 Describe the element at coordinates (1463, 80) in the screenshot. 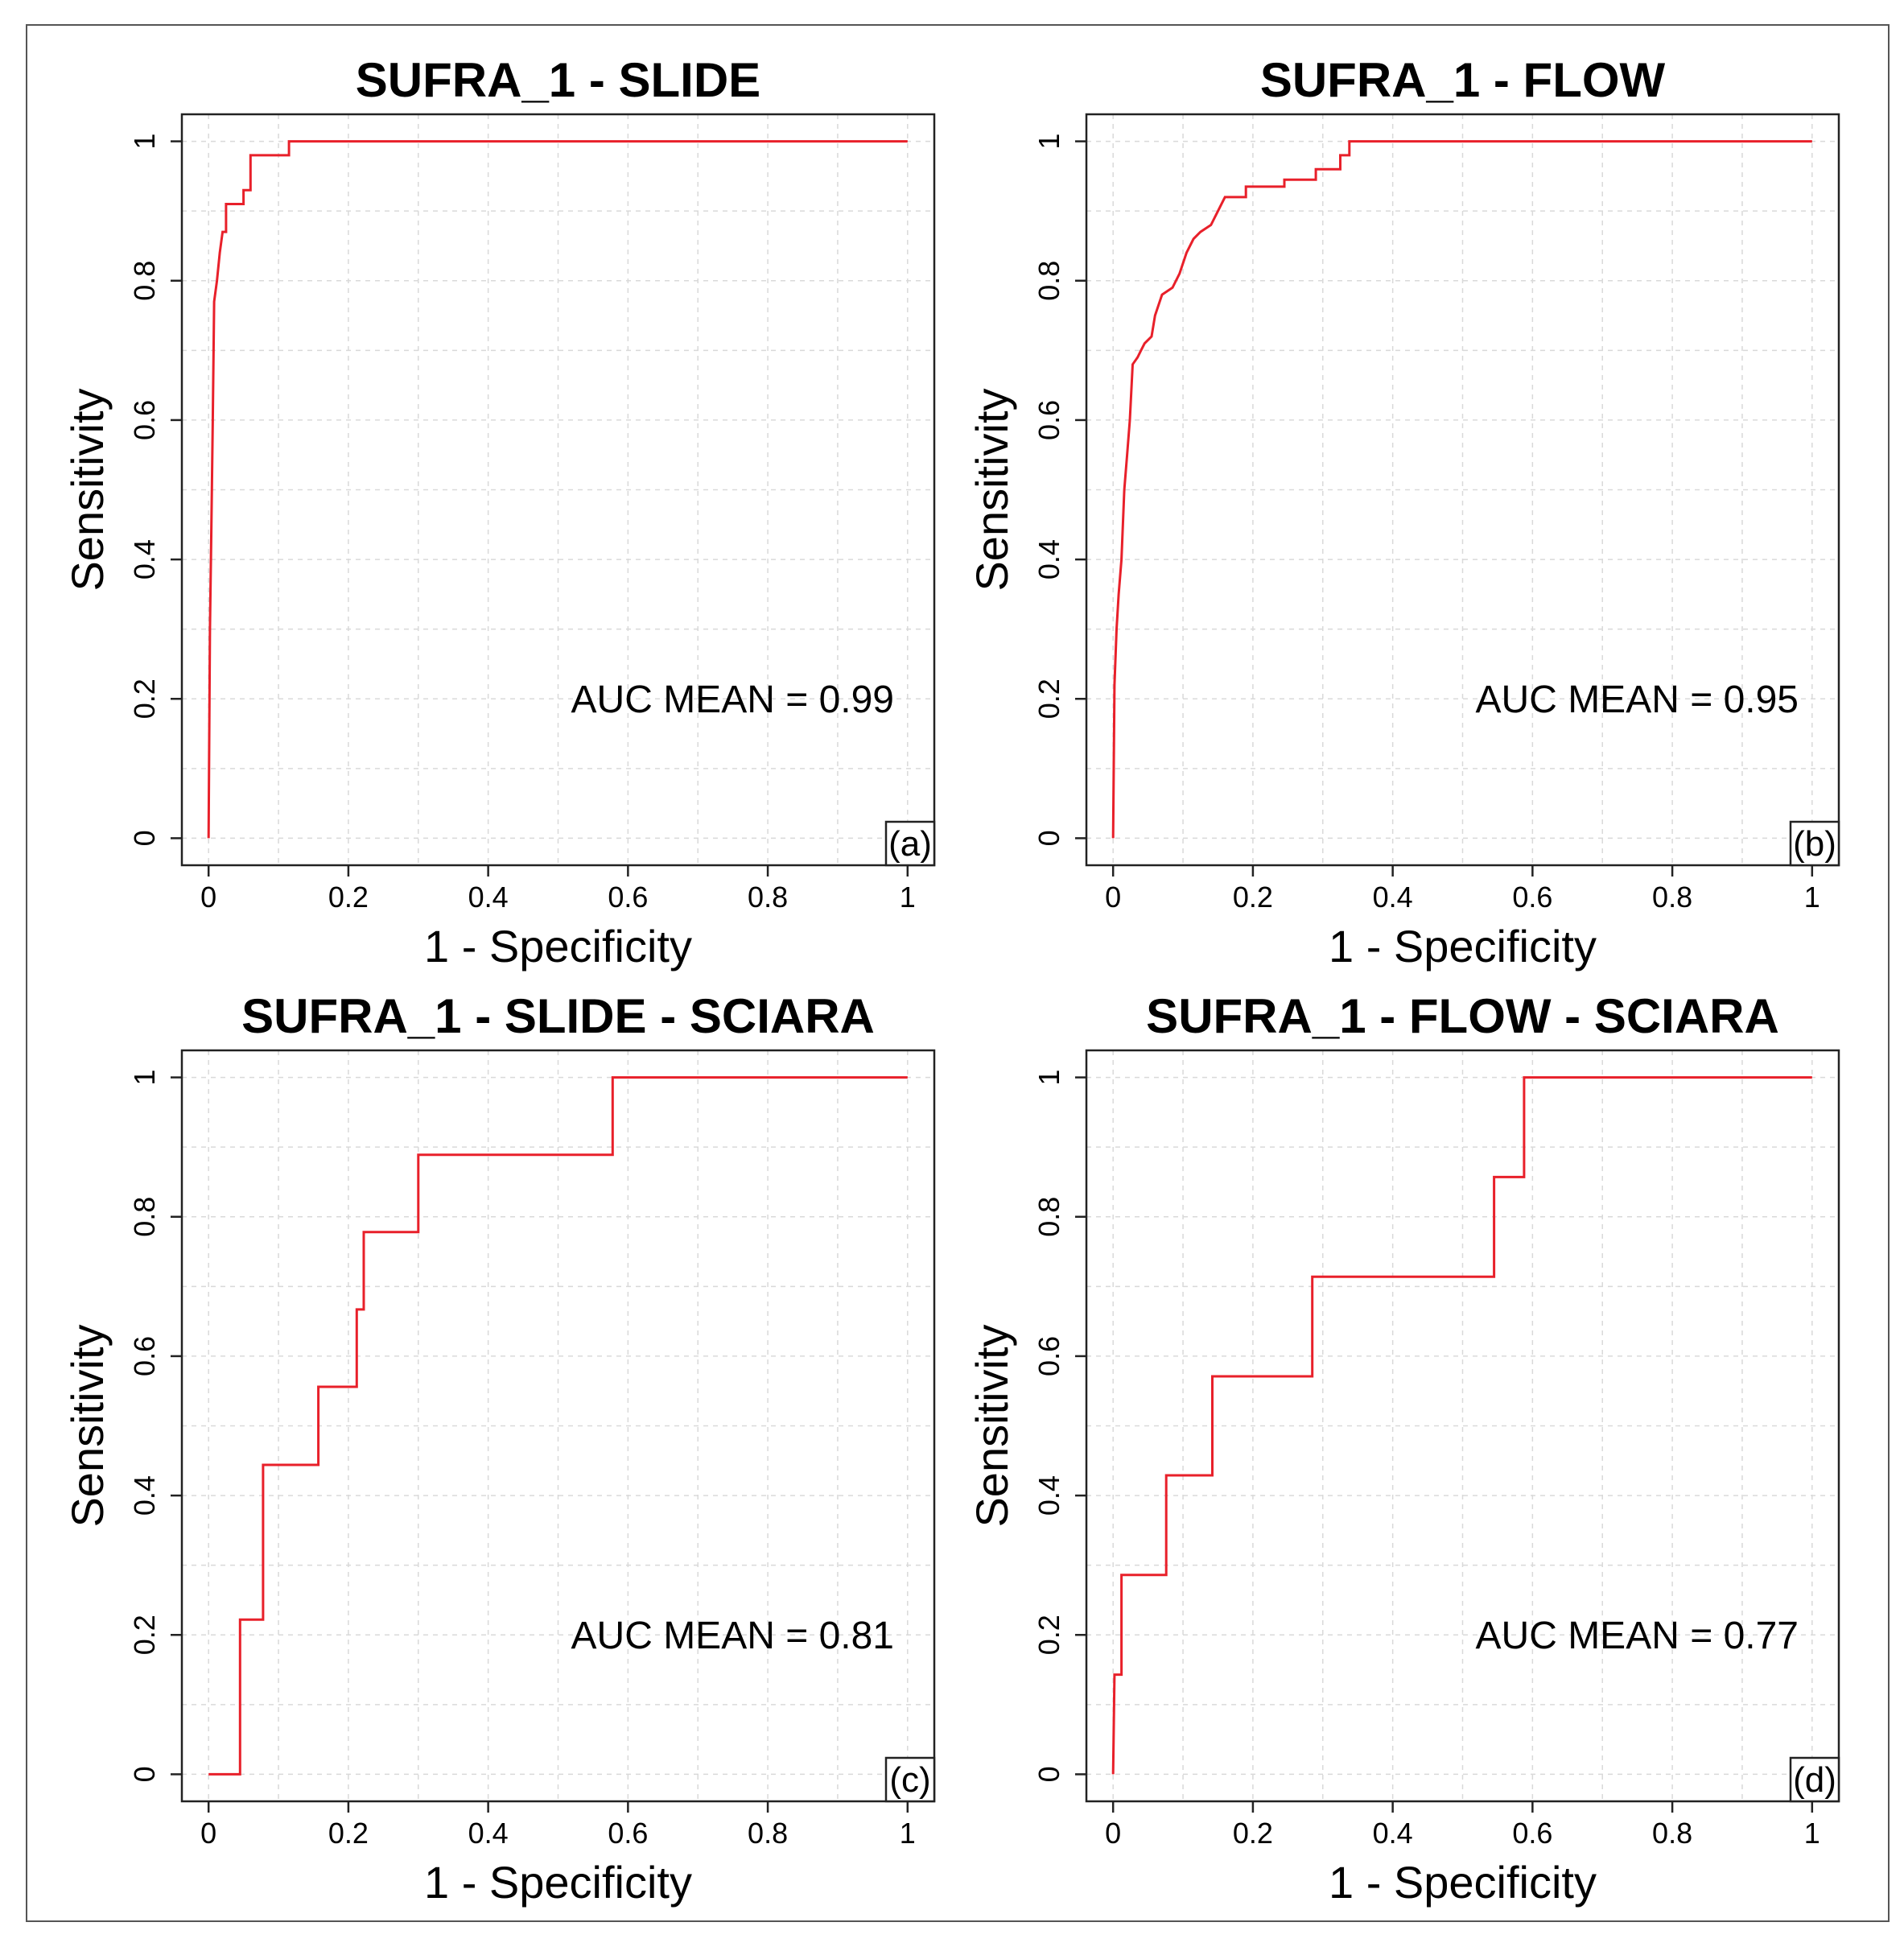

I see `chart-title: SUFRA_1 - FLOW` at that location.